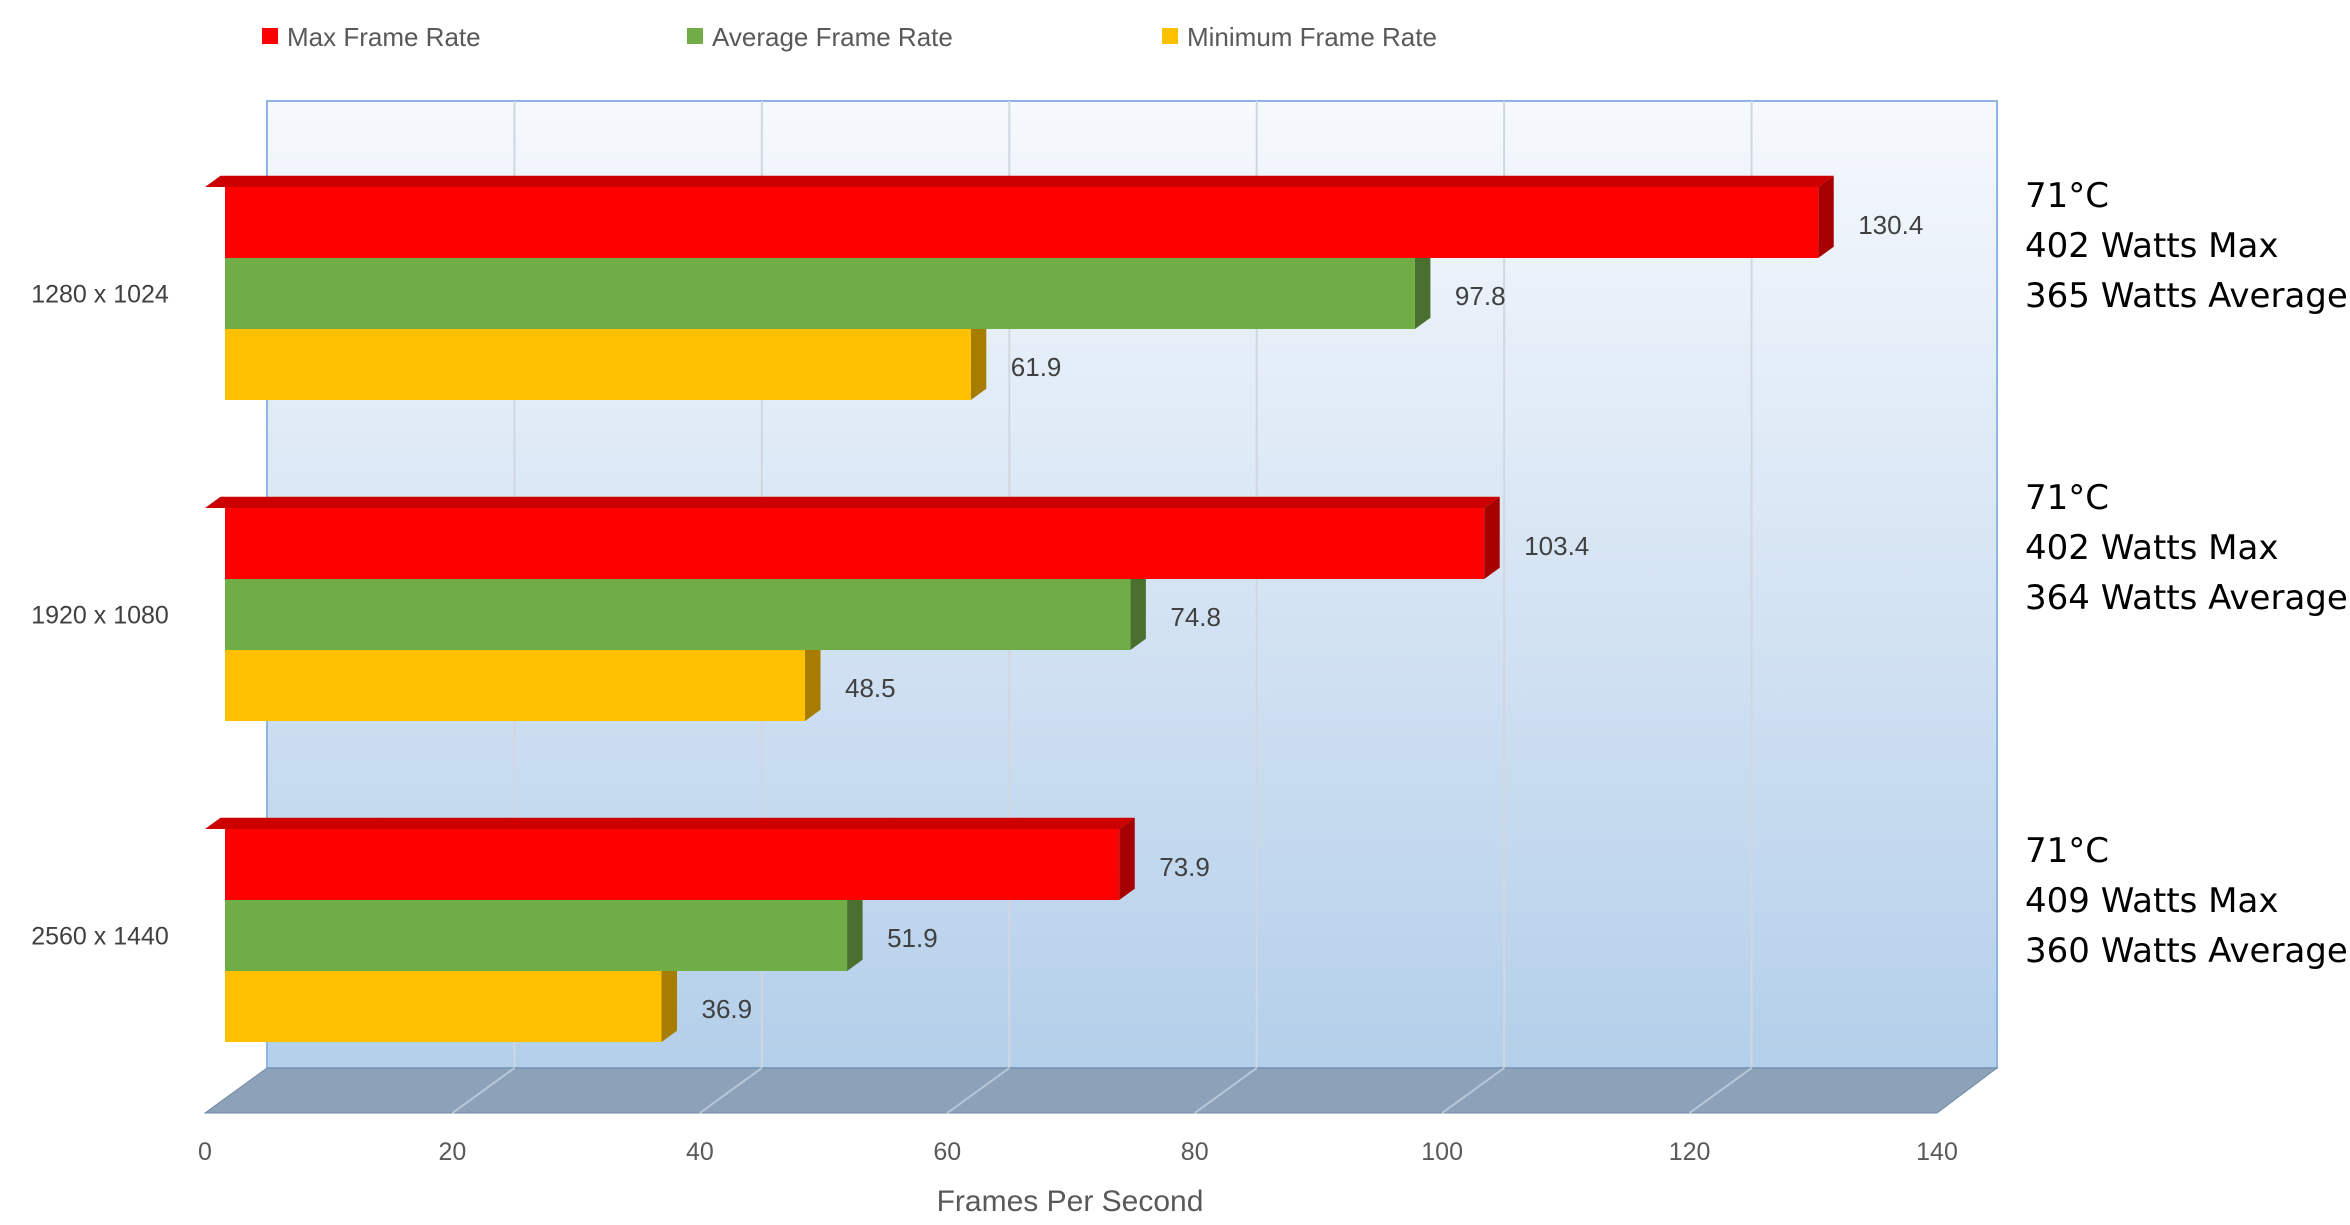 The image size is (2350, 1225). What do you see at coordinates (727, 1009) in the screenshot?
I see `value-label: 36.9` at bounding box center [727, 1009].